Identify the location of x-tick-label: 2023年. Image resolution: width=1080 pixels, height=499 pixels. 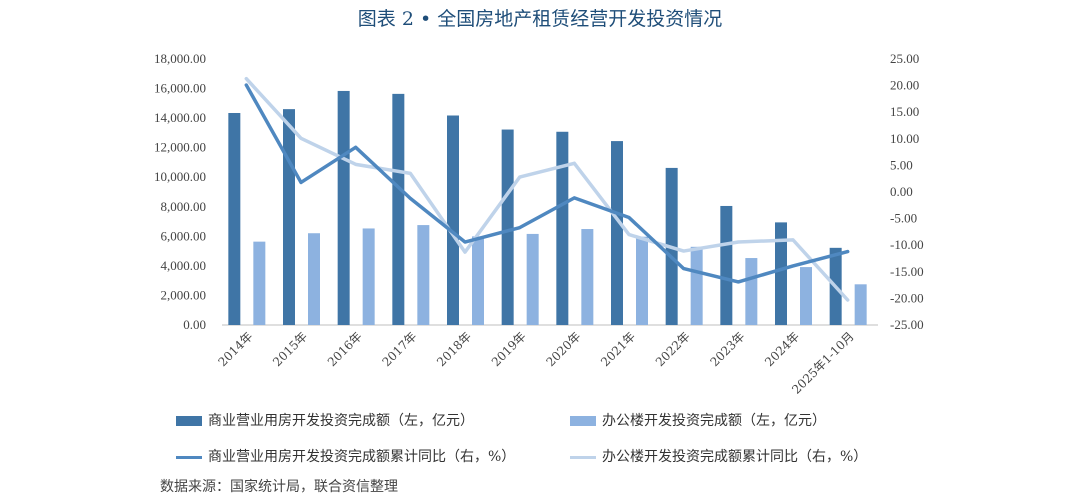
(727, 349).